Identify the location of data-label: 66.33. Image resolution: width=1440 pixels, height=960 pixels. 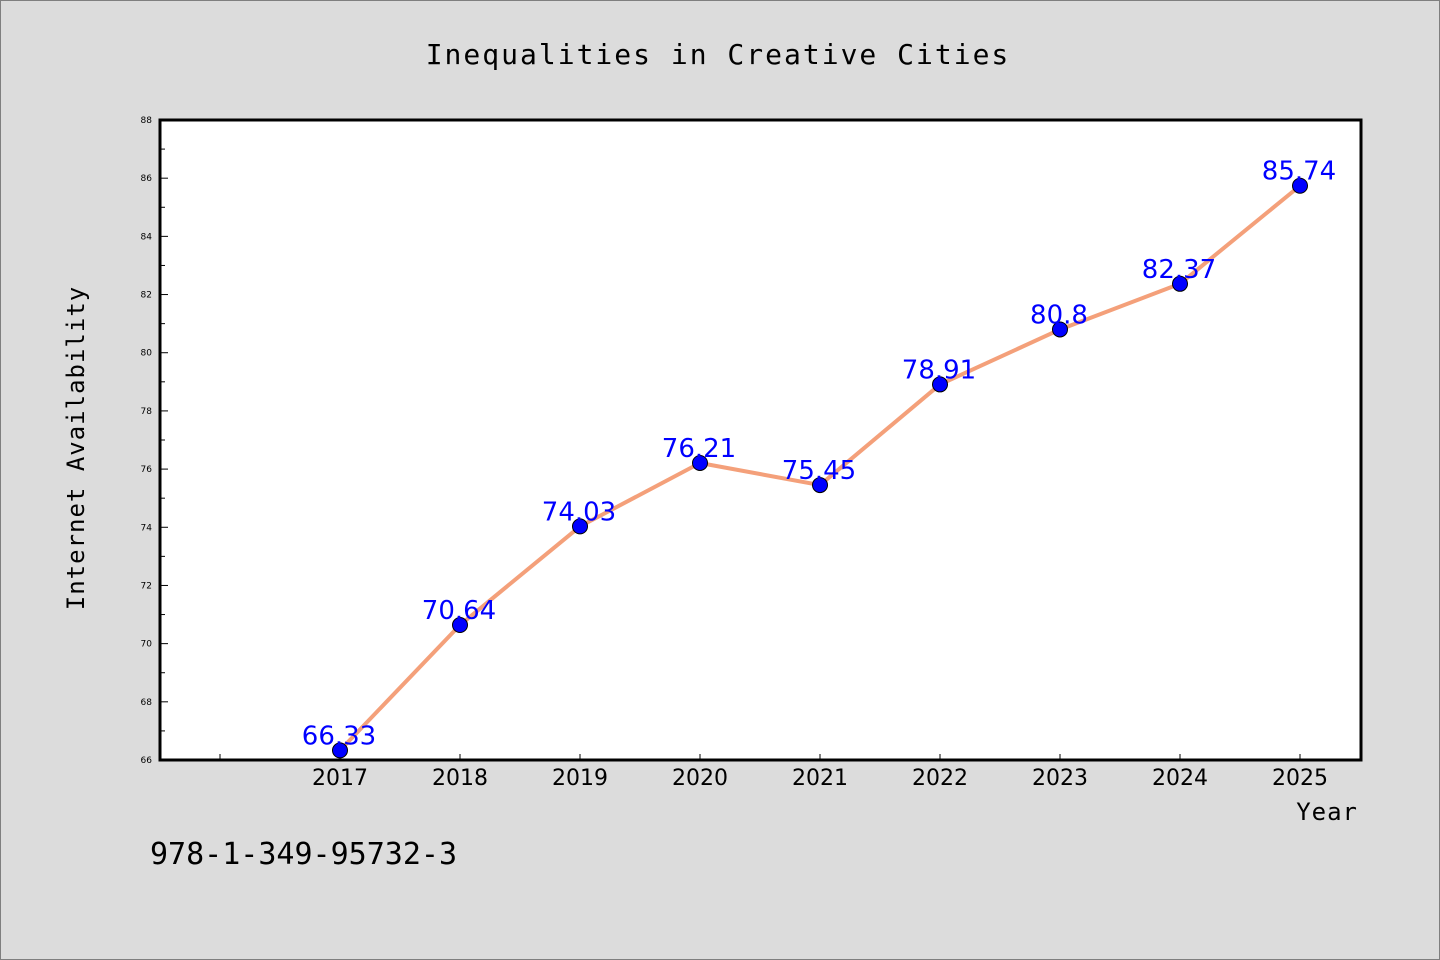
(339, 736).